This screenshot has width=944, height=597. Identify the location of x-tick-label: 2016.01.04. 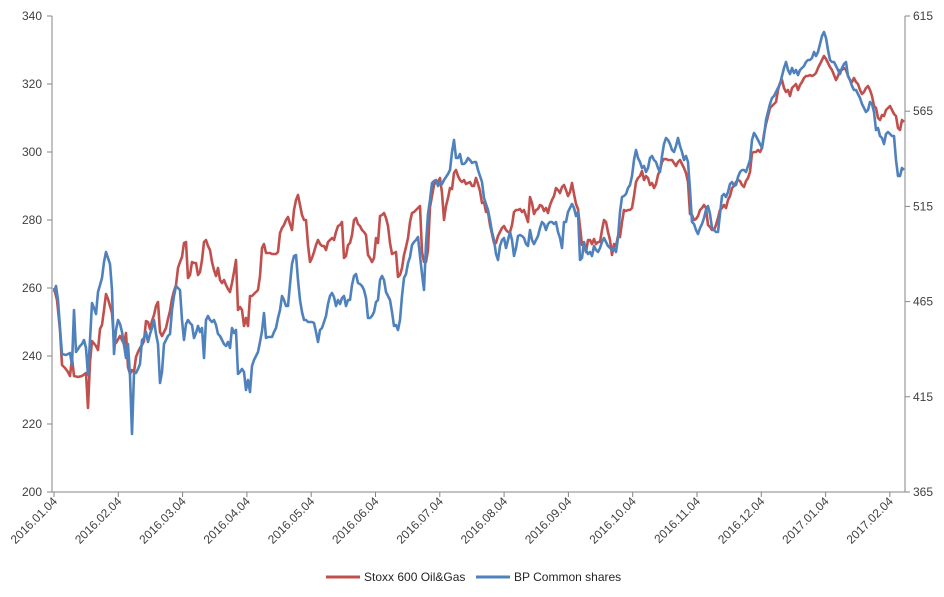
(34, 520).